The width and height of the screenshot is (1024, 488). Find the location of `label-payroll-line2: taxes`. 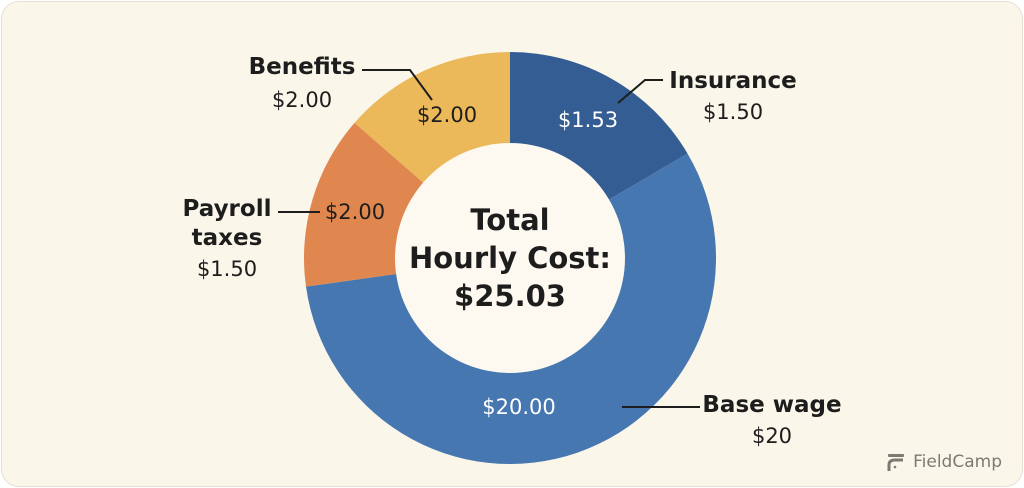

label-payroll-line2: taxes is located at coordinates (227, 238).